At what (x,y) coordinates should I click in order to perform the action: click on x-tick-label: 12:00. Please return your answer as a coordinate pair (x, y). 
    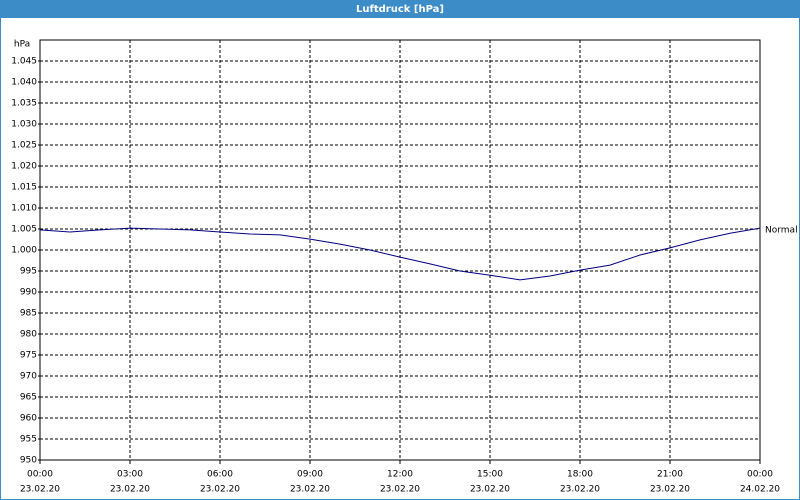
    Looking at the image, I should click on (400, 475).